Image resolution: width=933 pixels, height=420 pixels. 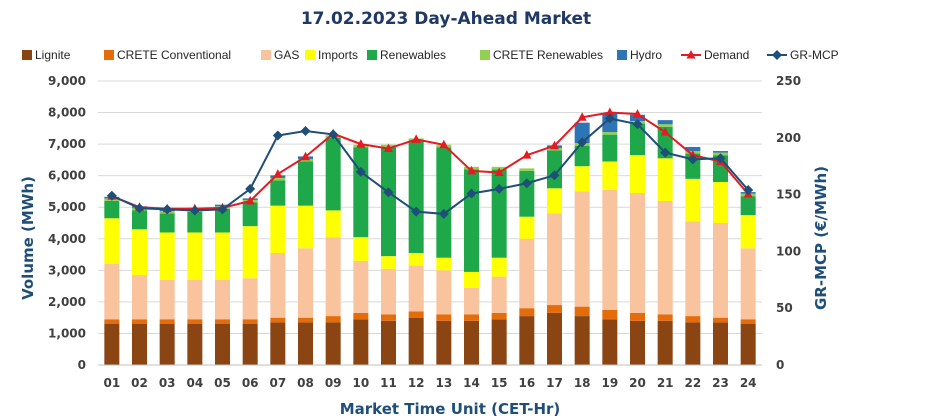 What do you see at coordinates (691, 54) in the screenshot?
I see `legend-marker-demand` at bounding box center [691, 54].